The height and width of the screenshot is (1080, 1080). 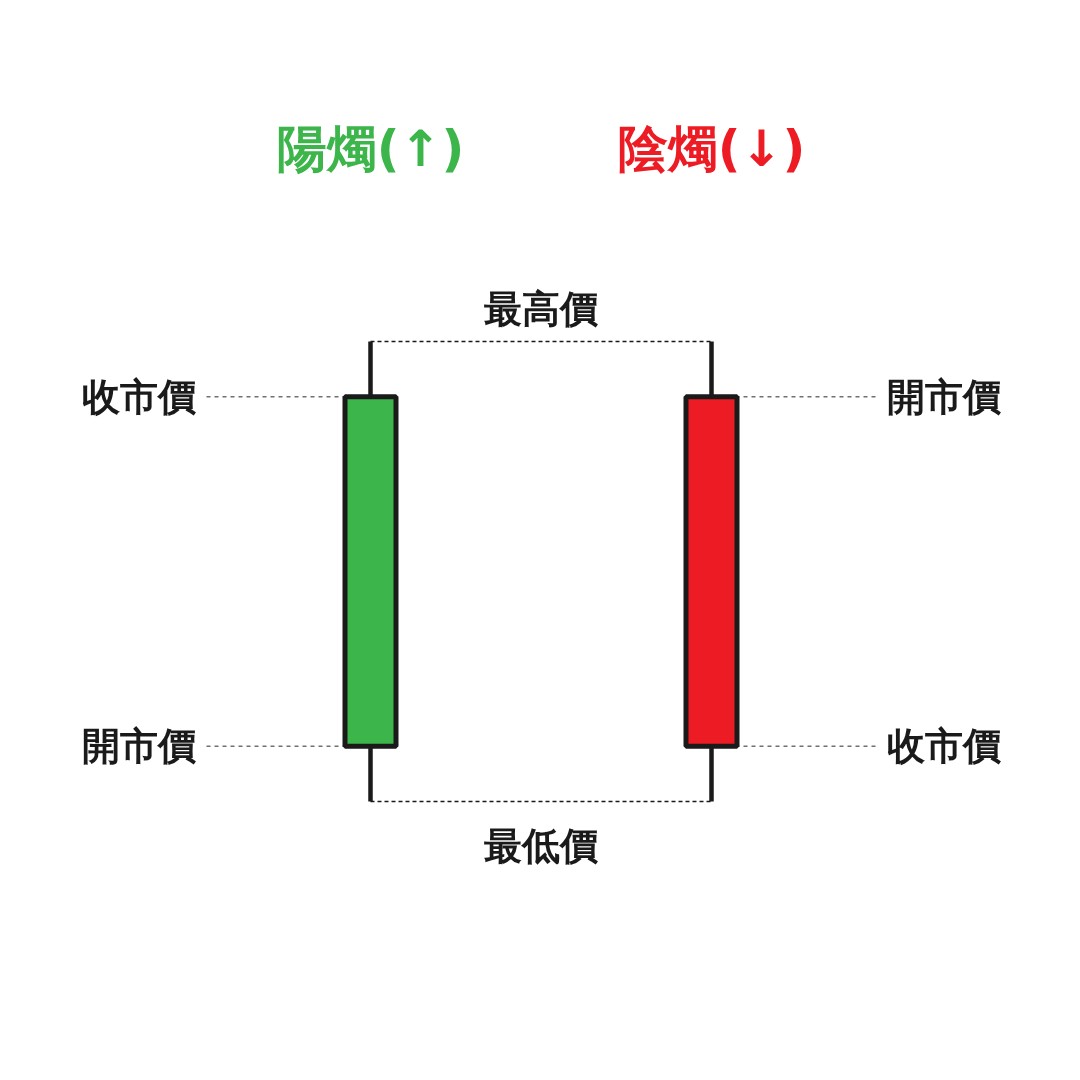 I want to click on x-tick-label: 陰燭(↓), so click(x=711, y=148).